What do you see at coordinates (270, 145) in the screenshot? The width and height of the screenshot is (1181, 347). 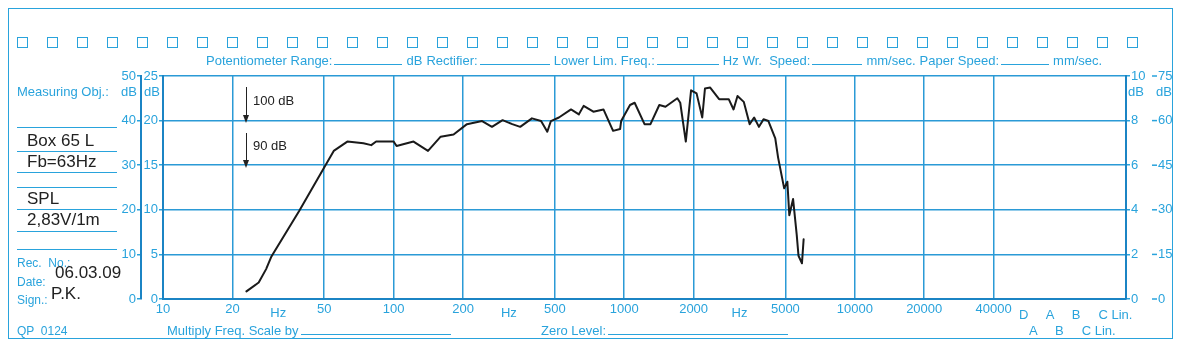 I see `annotation: 90 dB` at bounding box center [270, 145].